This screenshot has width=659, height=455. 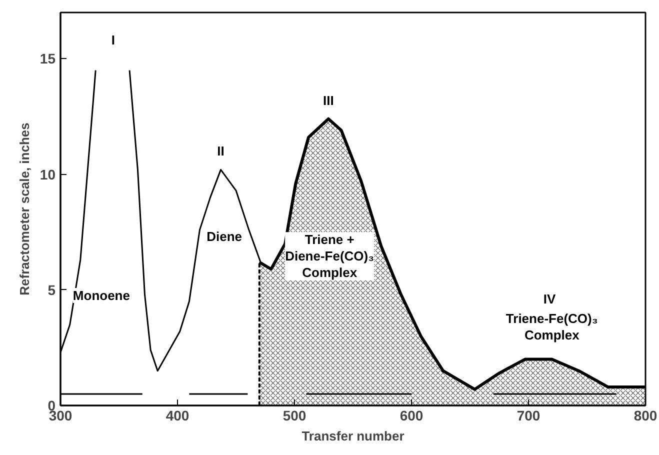 I want to click on x-tick-label: 700, so click(x=528, y=416).